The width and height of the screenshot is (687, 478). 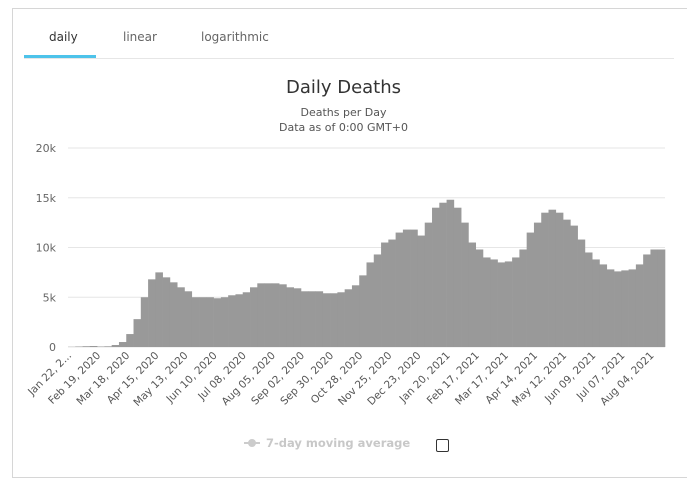 I want to click on y-tick-label: 10k, so click(x=46, y=248).